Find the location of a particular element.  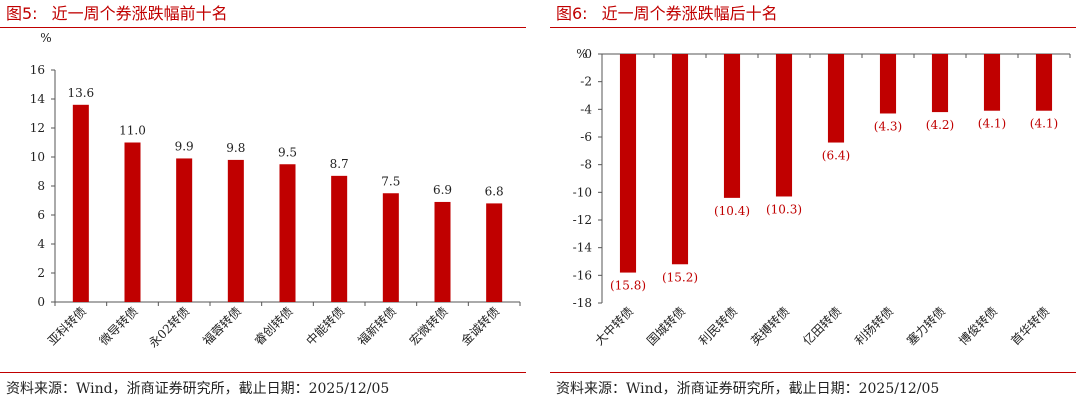

figure-title: 图6: 近一周个券涨跌幅后十名 is located at coordinates (667, 12).